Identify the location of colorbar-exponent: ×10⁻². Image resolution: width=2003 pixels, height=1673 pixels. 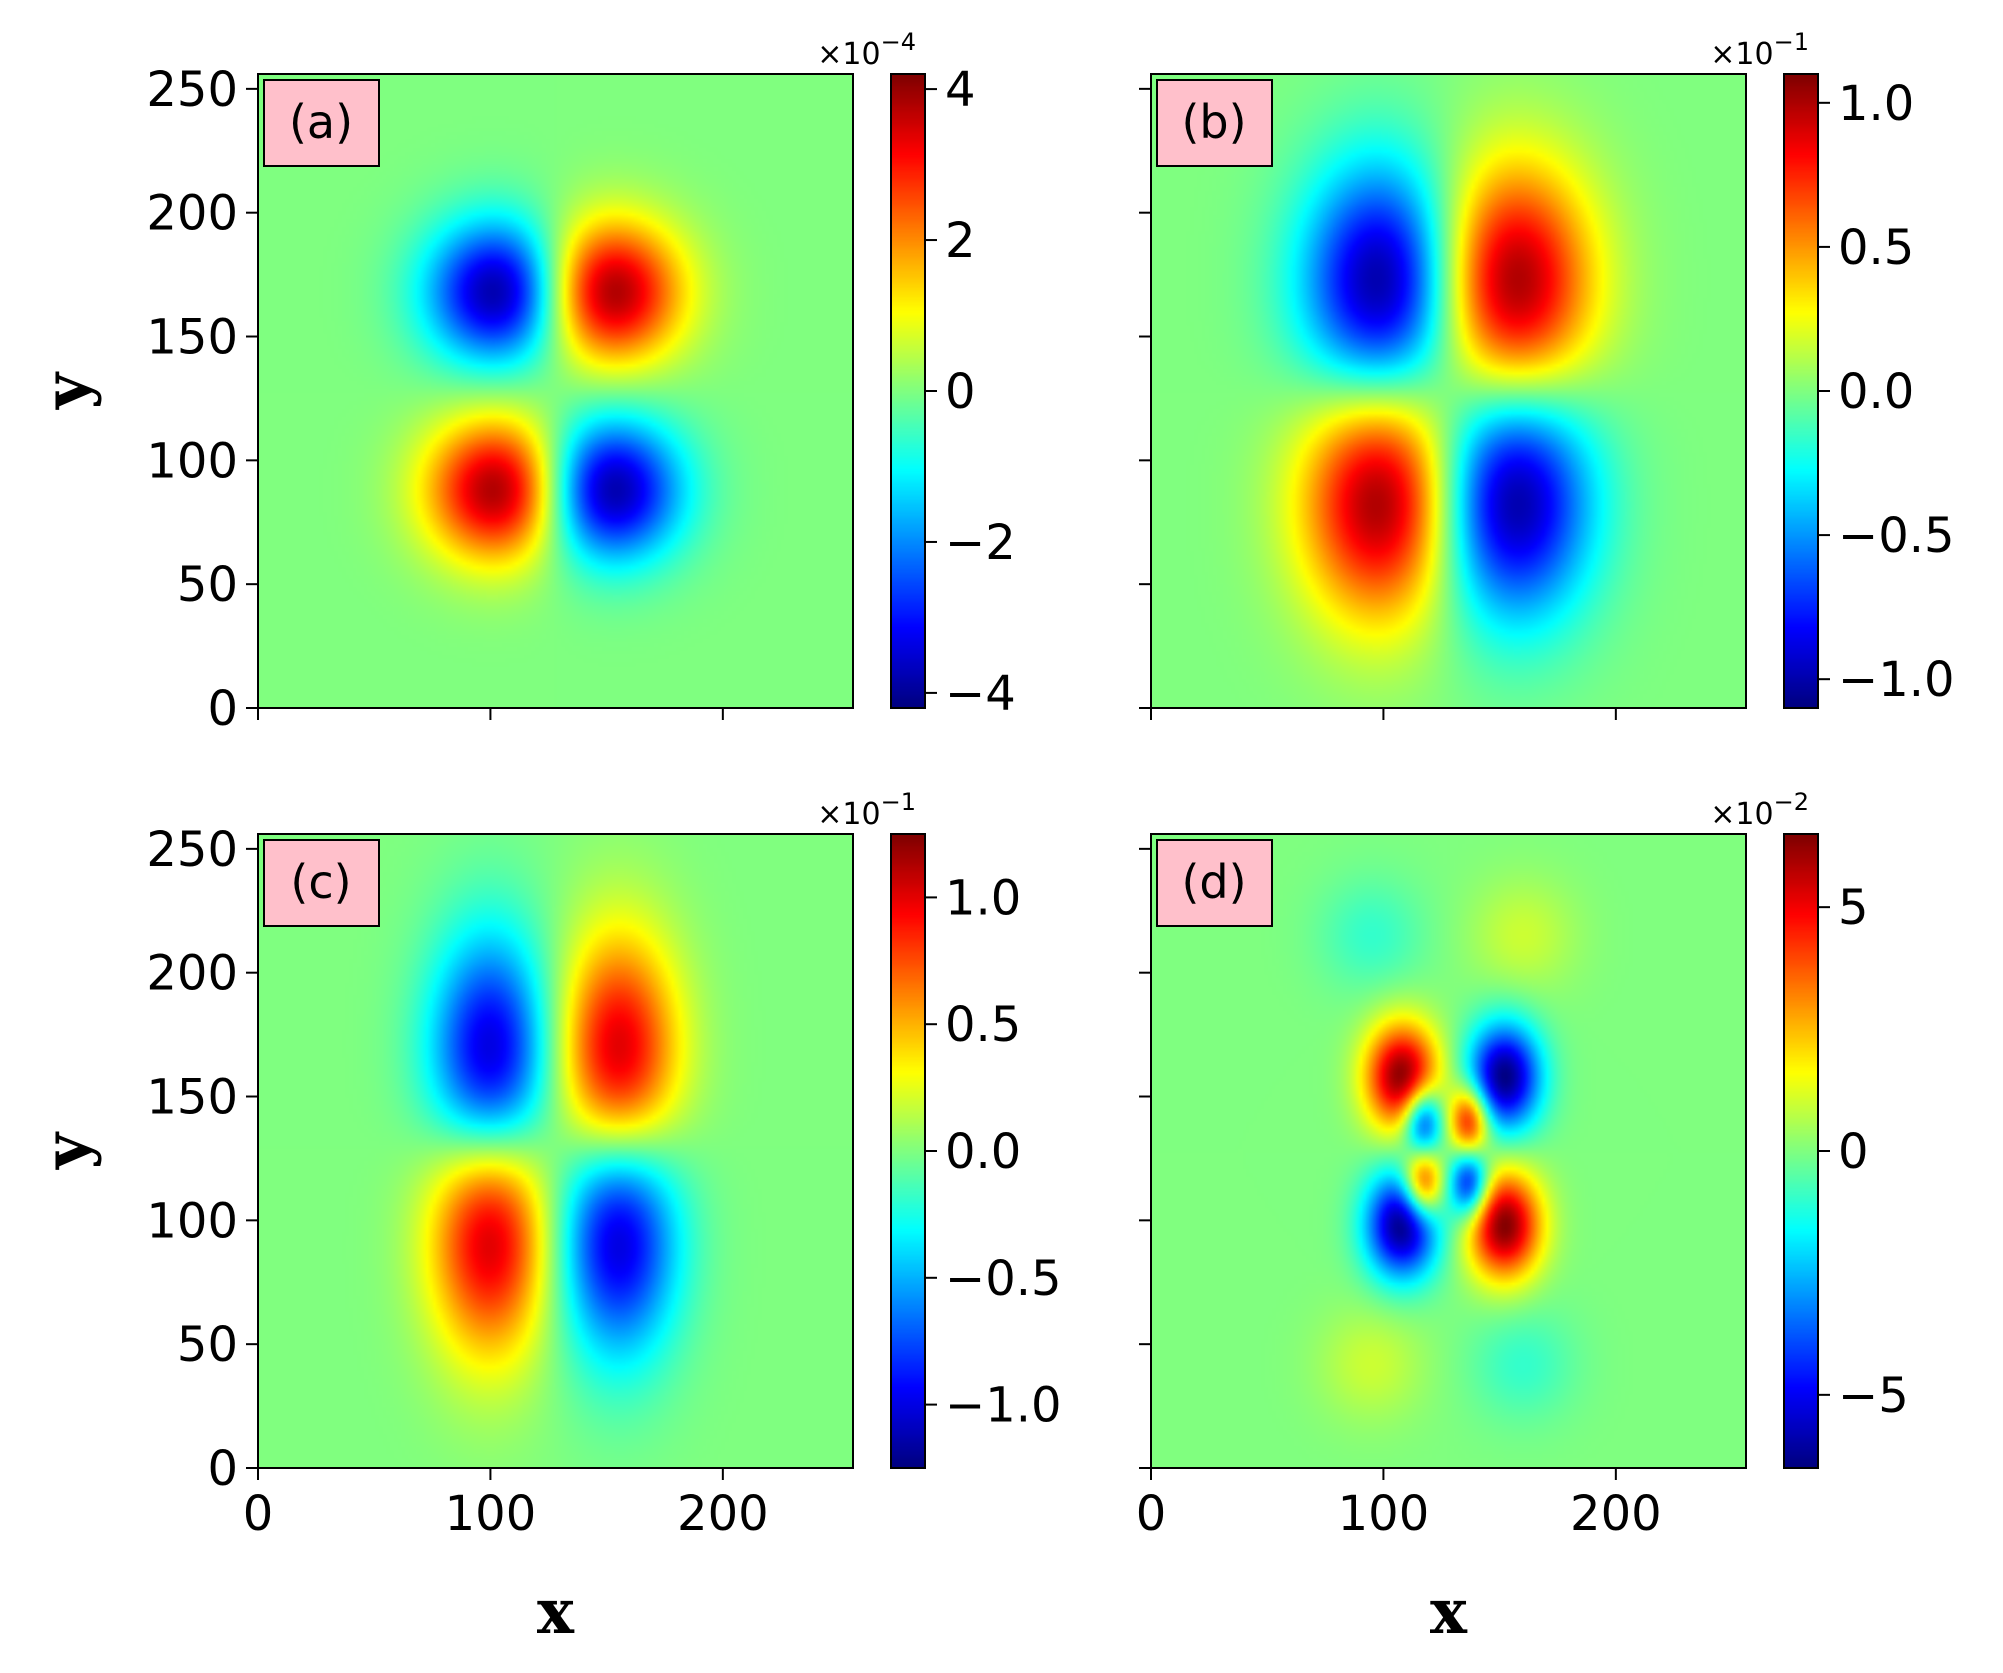
(1759, 810).